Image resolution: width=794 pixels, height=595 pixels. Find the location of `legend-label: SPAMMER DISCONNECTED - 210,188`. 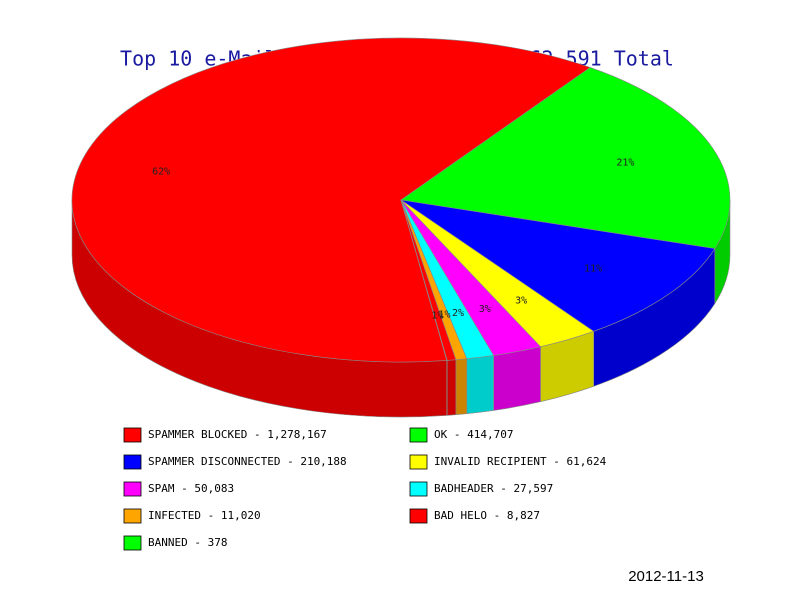

legend-label: SPAMMER DISCONNECTED - 210,188 is located at coordinates (247, 461).